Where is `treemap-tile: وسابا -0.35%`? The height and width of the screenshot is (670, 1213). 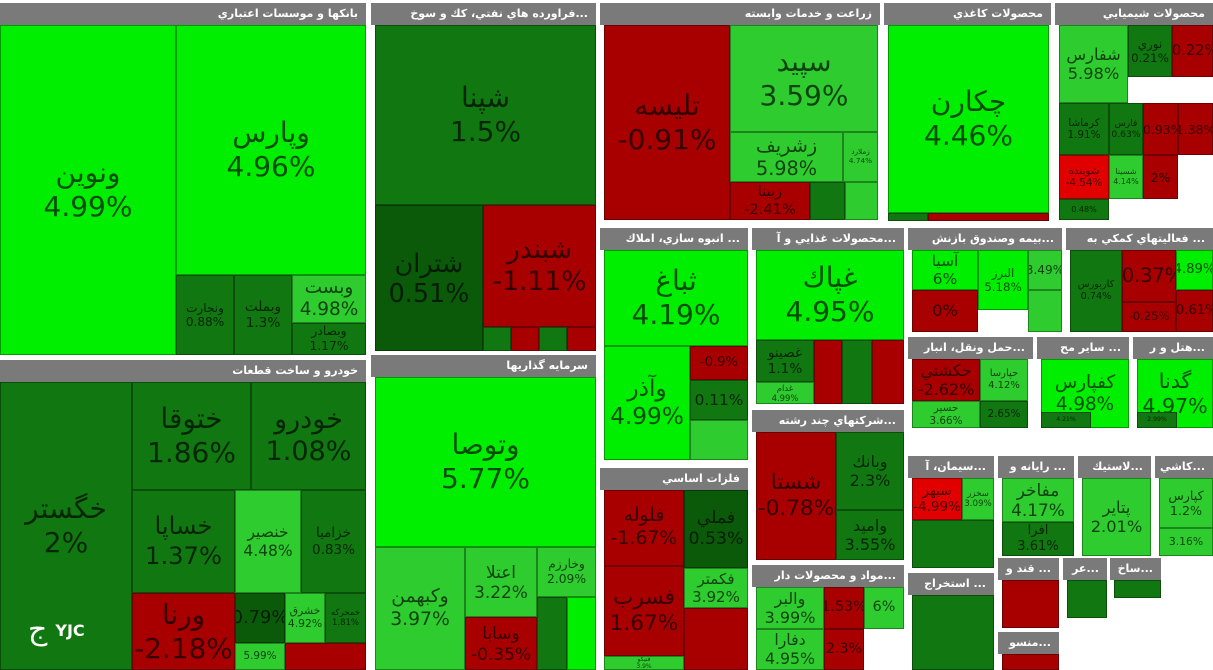 treemap-tile: وسابا -0.35% is located at coordinates (501, 643).